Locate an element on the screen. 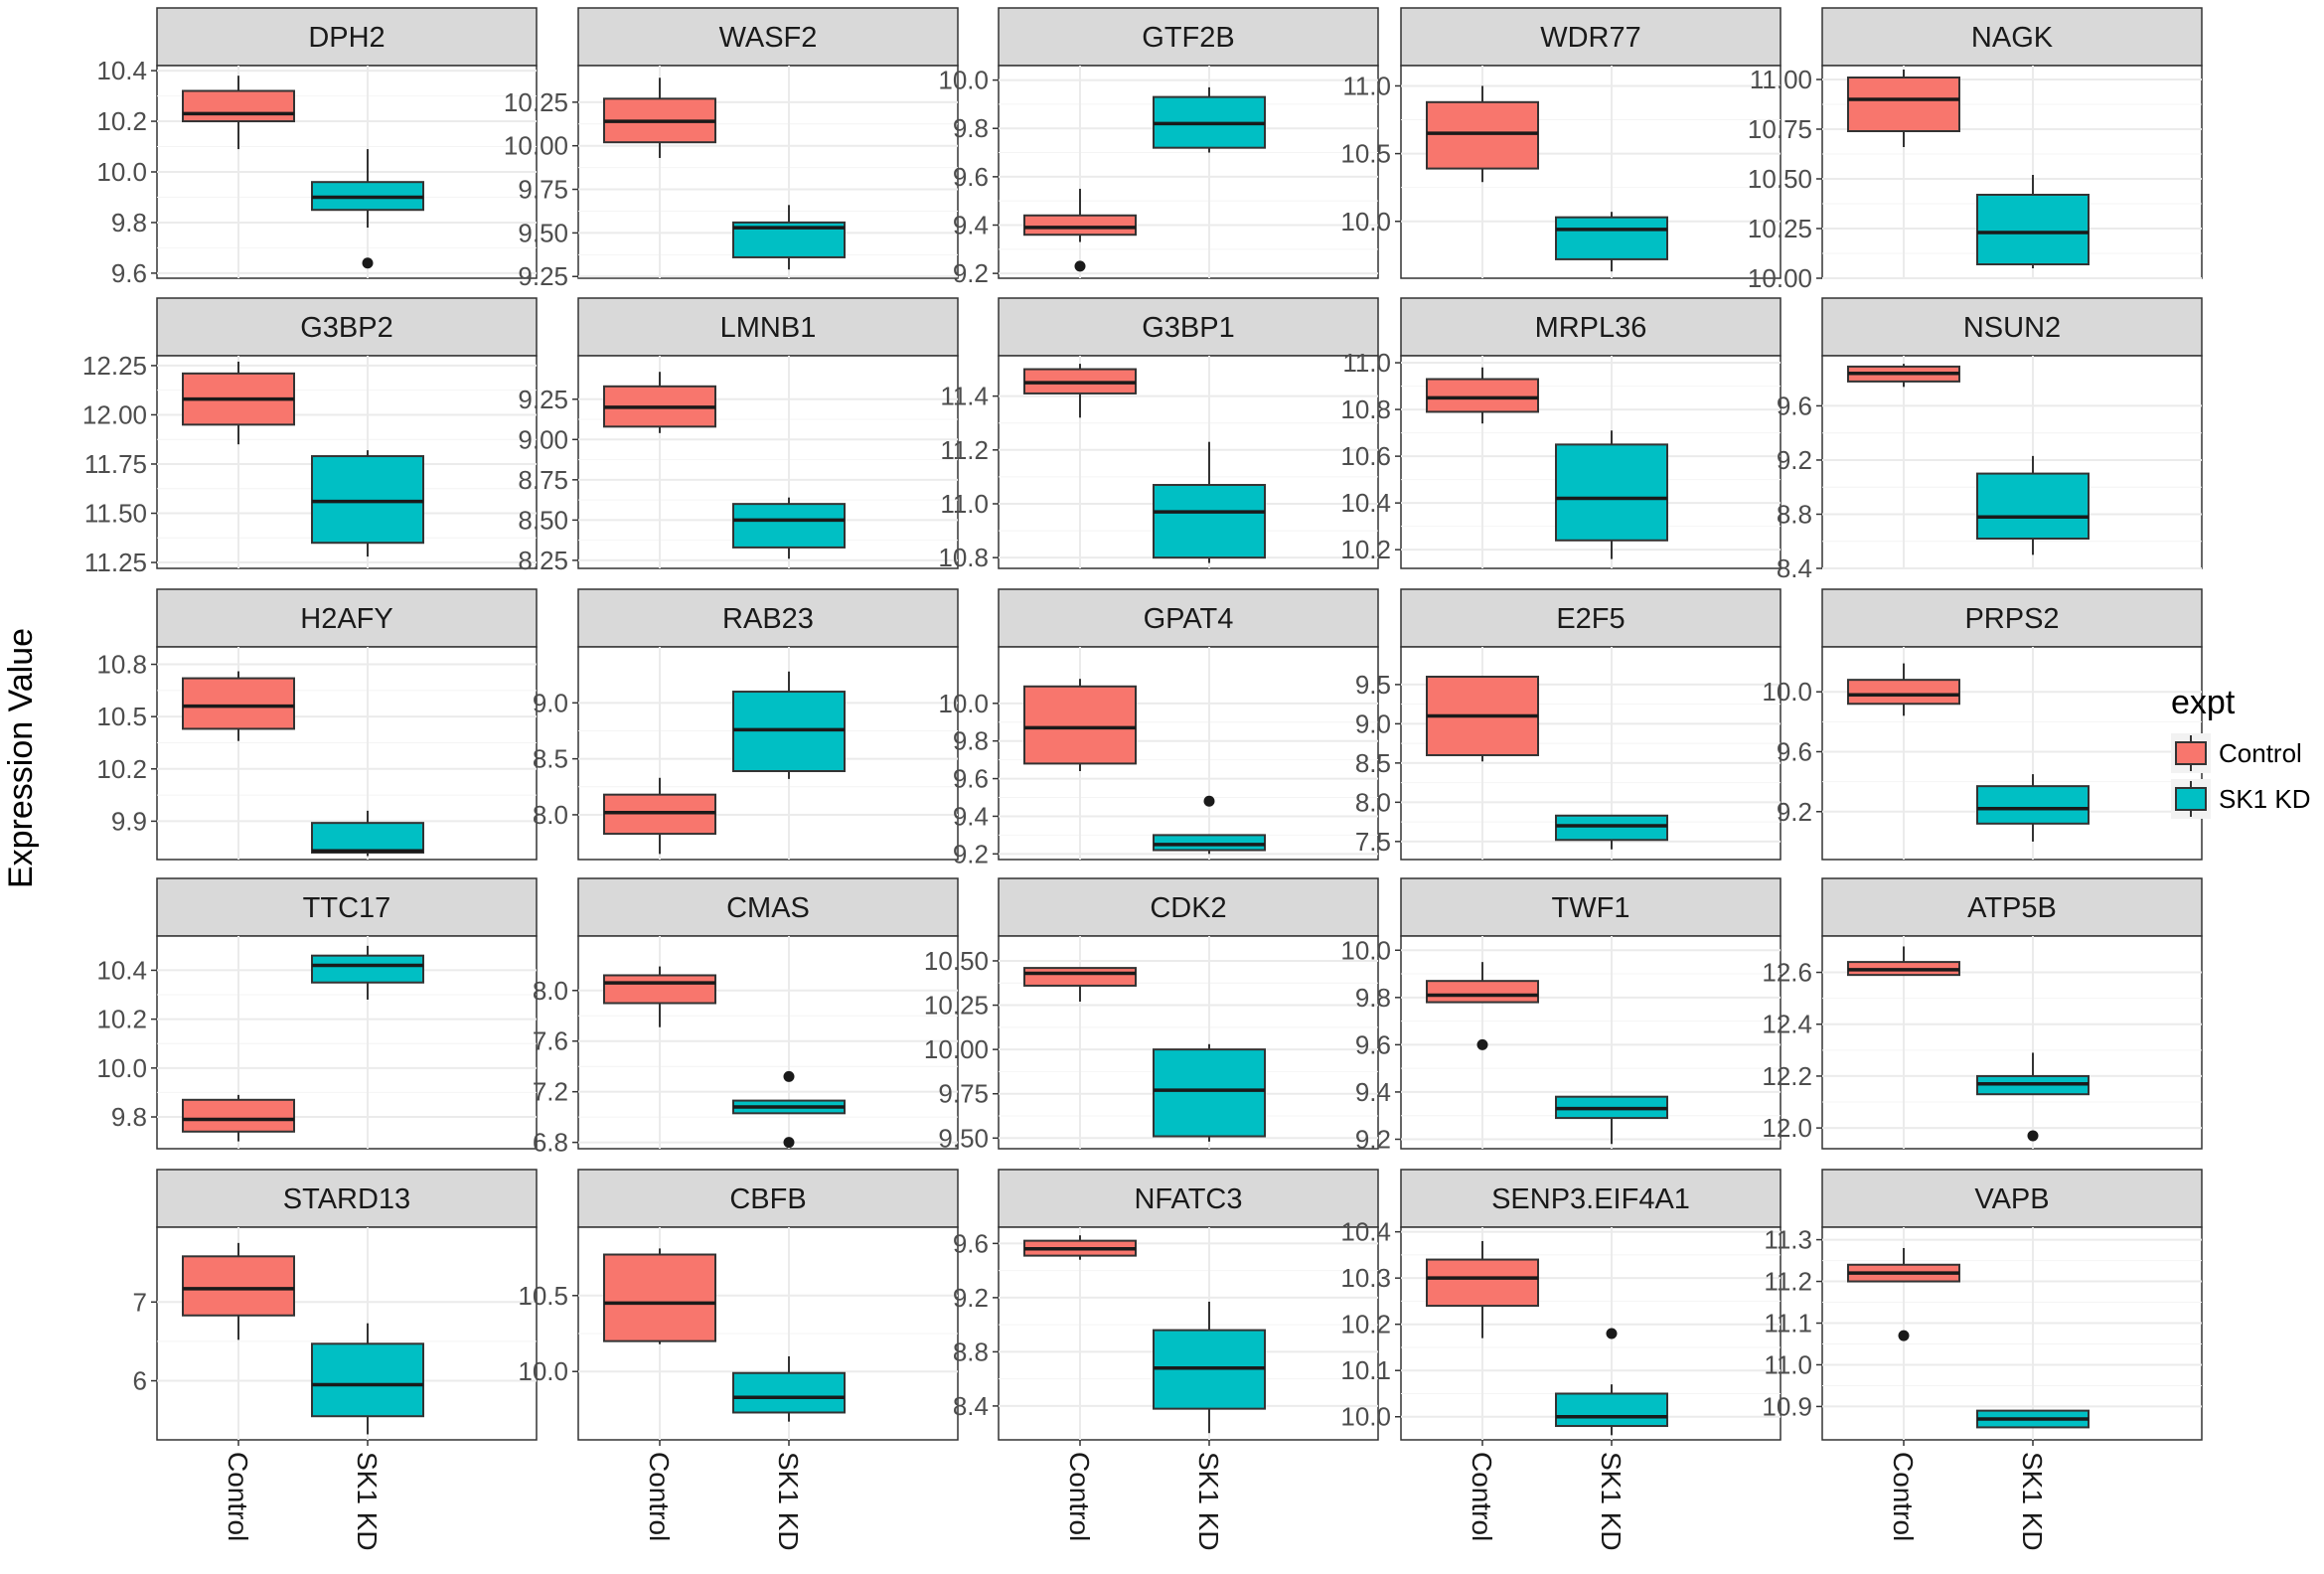  y-tick-label: 8.4 is located at coordinates (1794, 568).